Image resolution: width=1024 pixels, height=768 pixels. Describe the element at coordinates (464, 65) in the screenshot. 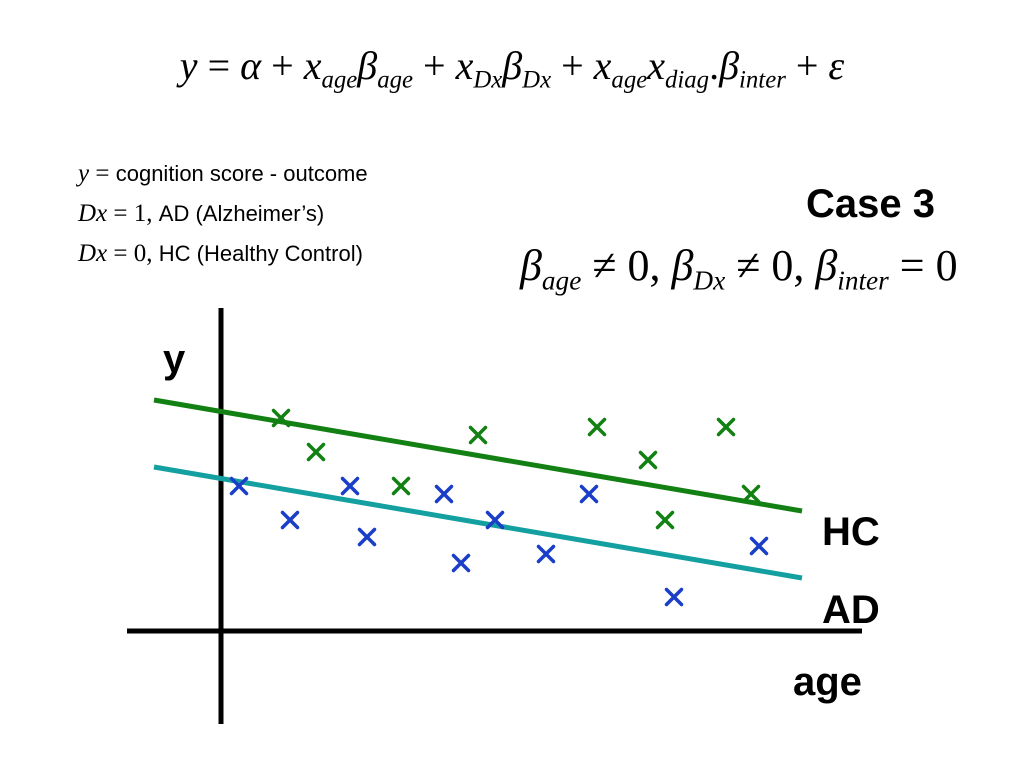

I see `eq-x-dx: x` at that location.